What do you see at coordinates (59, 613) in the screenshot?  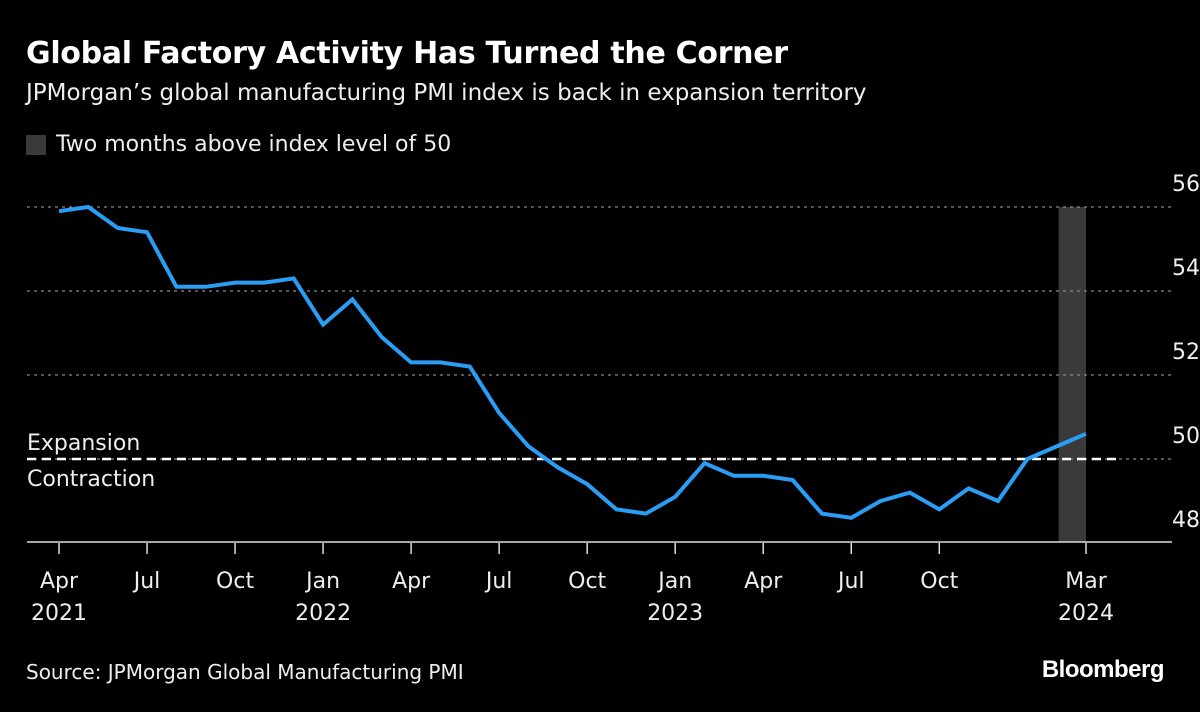 I see `x-tick-year-label: 2021` at bounding box center [59, 613].